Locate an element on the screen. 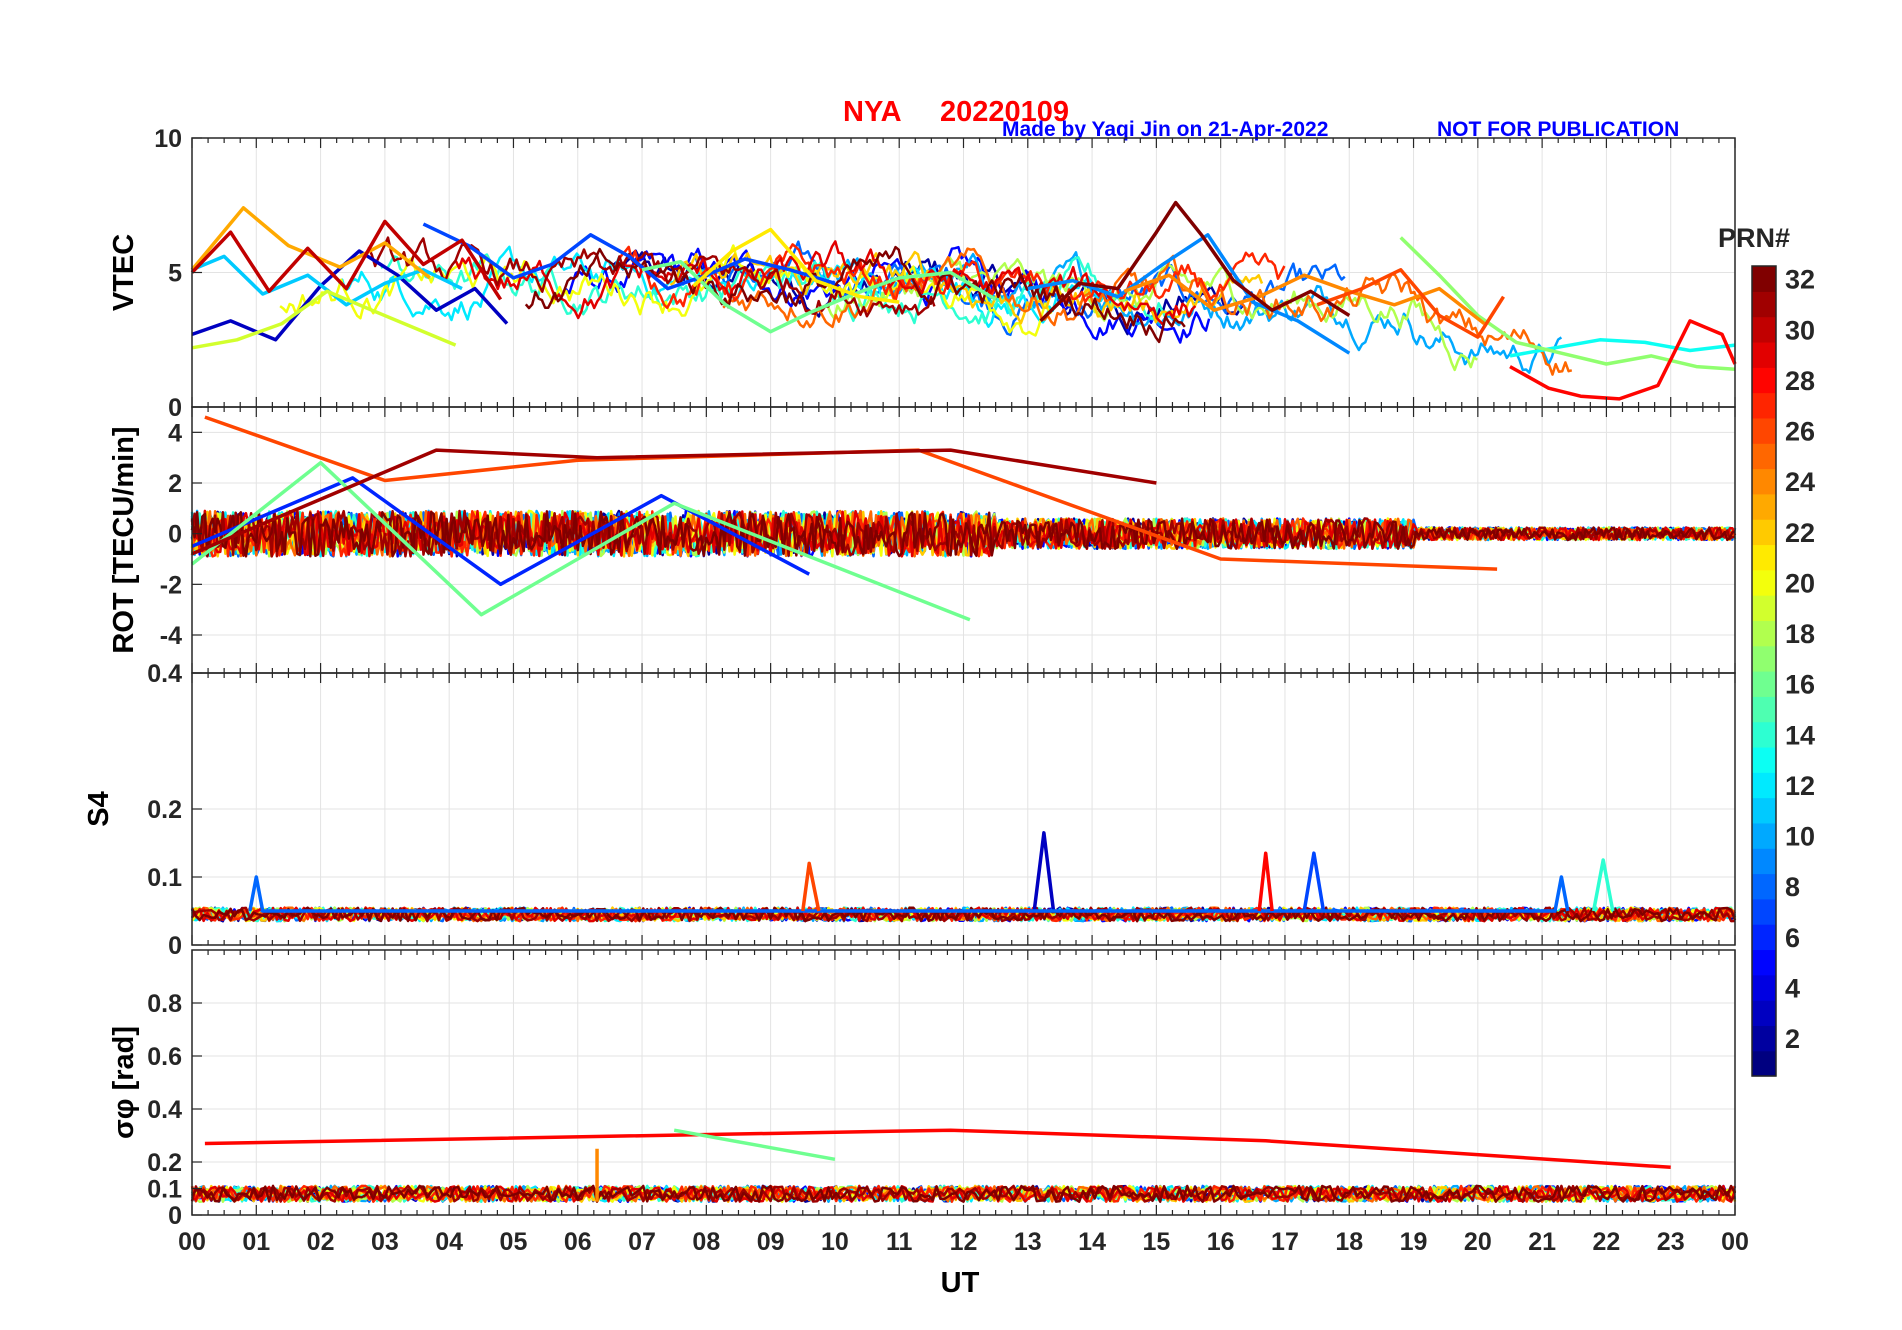 This screenshot has height=1330, width=1902. colorbar-tick-label: 32 is located at coordinates (1800, 280).